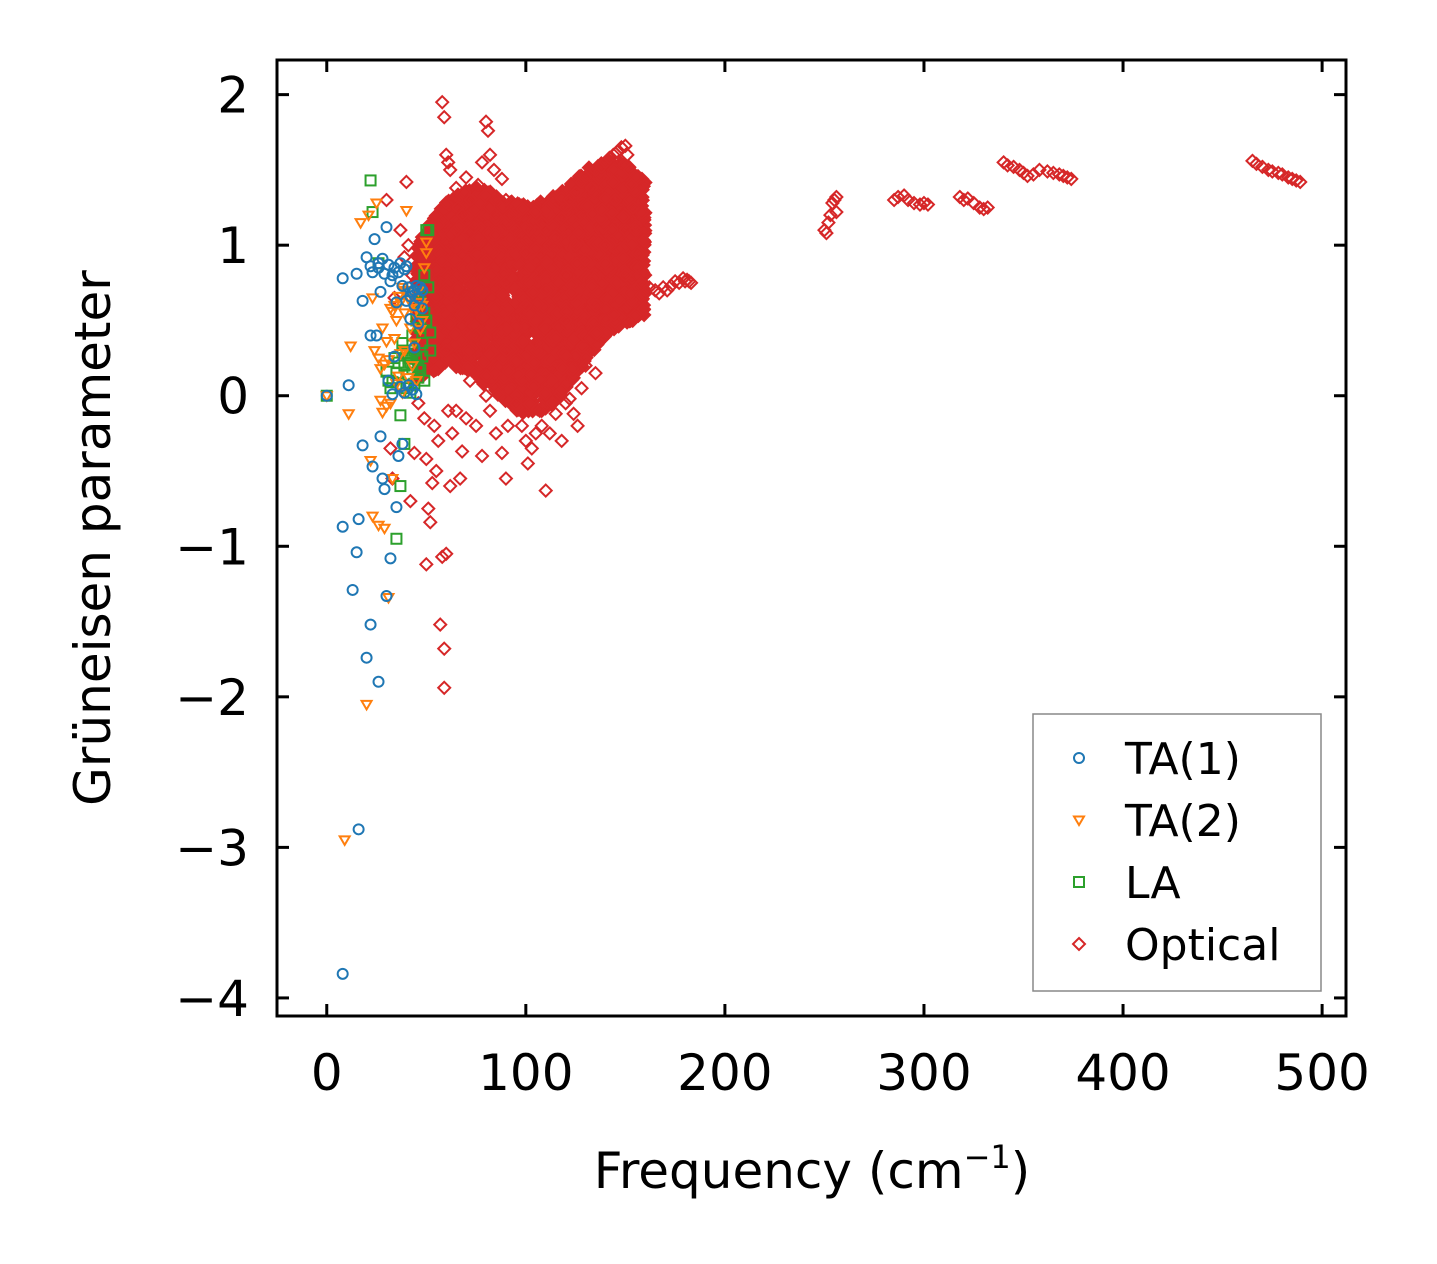  I want to click on y-tick-label: −2, so click(212, 698).